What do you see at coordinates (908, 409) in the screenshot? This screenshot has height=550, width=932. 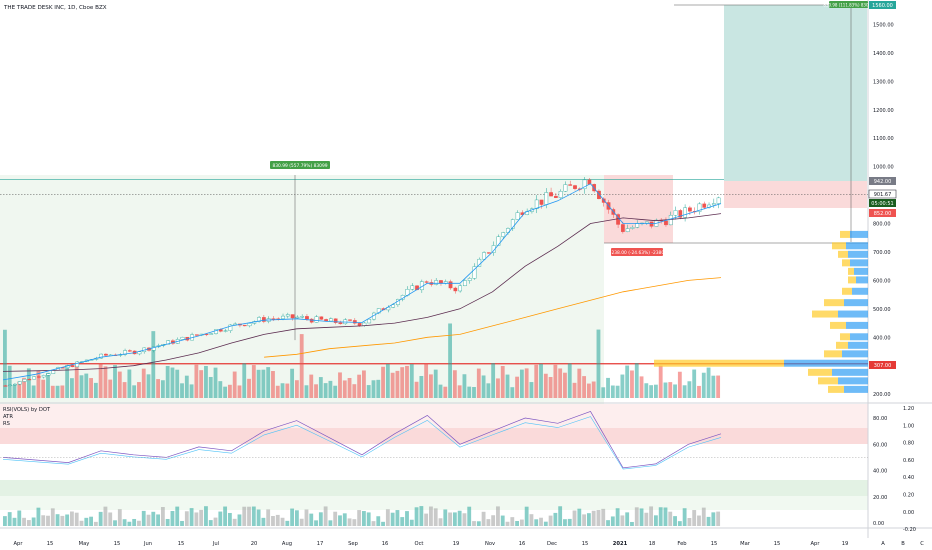 I see `indicator-tick-label: 1.20` at bounding box center [908, 409].